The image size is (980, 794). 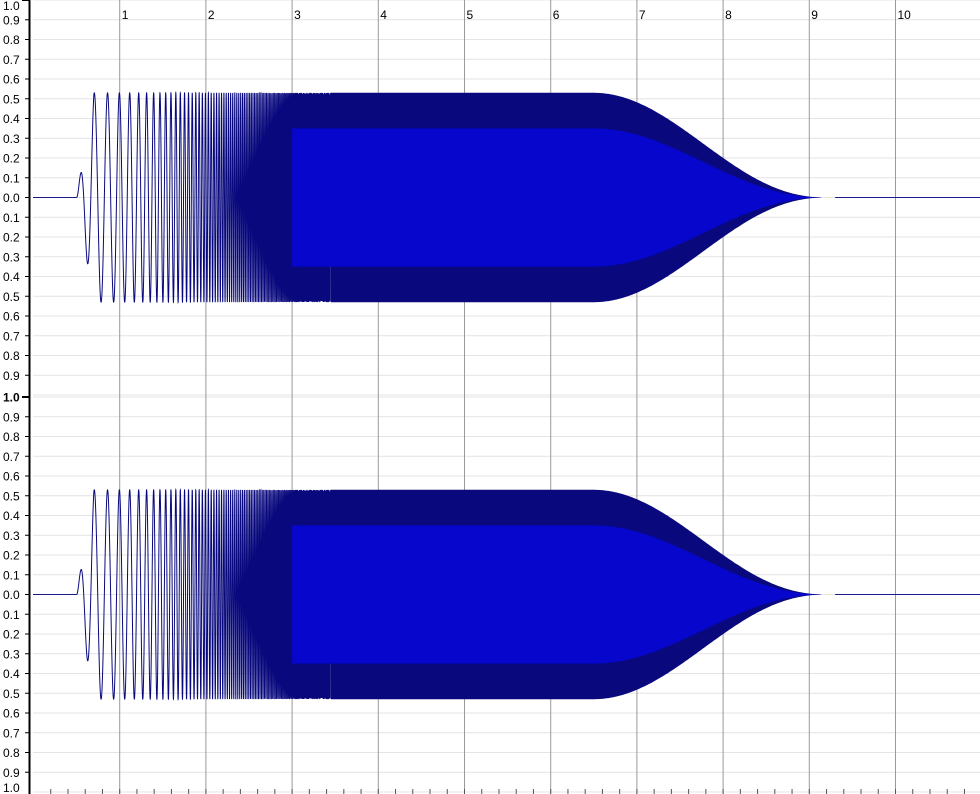 I want to click on time-tick-label: 9, so click(x=814, y=15).